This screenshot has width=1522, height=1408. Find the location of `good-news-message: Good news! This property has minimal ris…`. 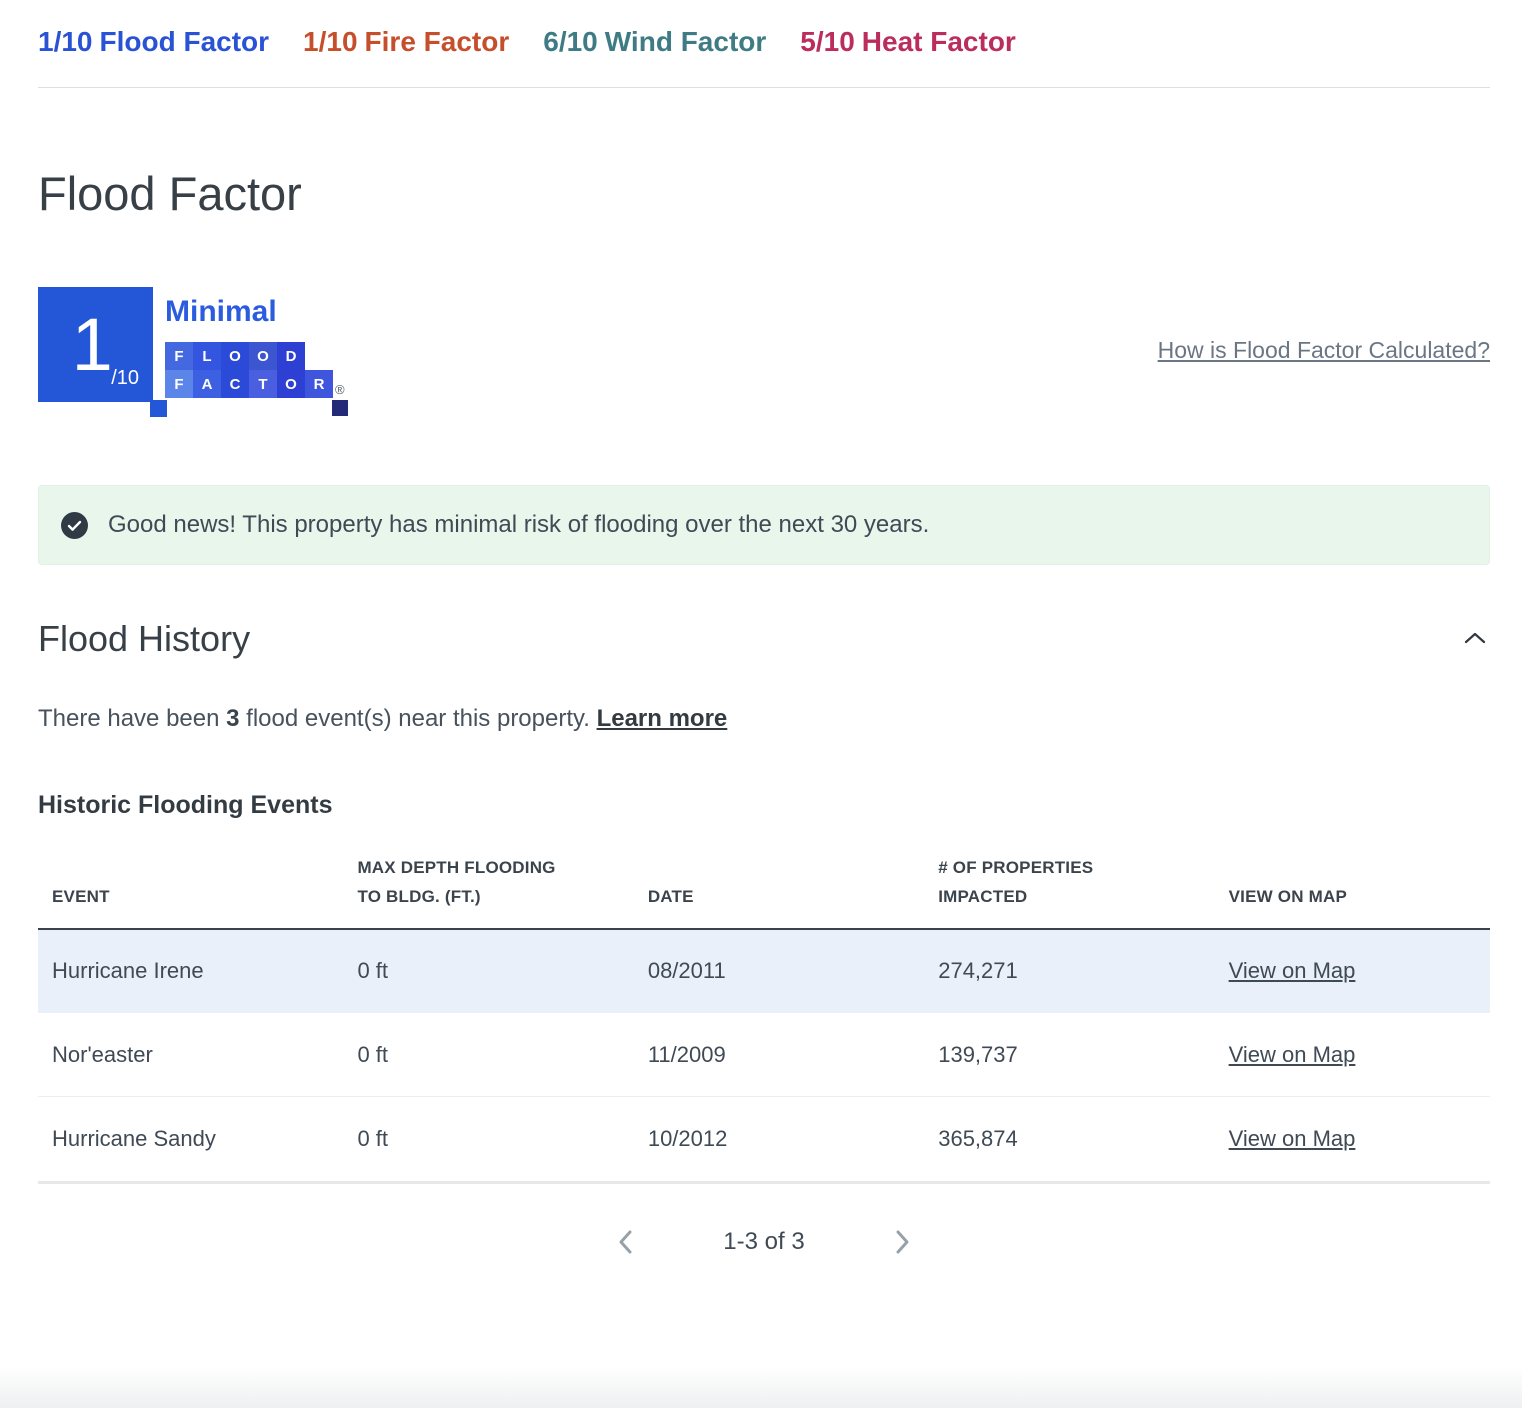

good-news-message: Good news! This property has minimal ris… is located at coordinates (519, 524).